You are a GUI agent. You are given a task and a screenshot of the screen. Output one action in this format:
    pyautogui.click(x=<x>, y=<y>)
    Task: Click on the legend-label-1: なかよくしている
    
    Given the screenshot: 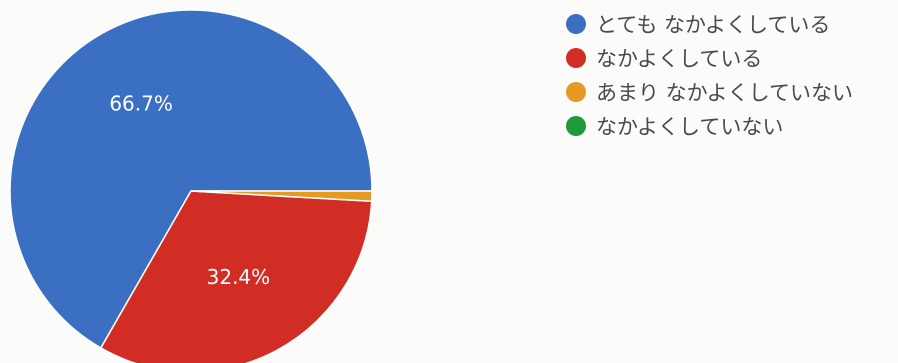 What is the action you would take?
    pyautogui.click(x=679, y=59)
    